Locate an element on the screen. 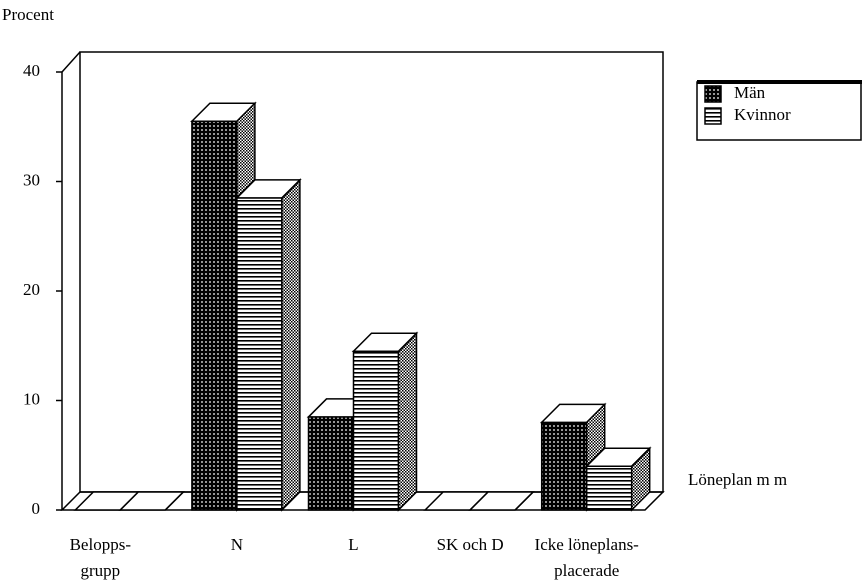  legend is located at coordinates (779, 110).